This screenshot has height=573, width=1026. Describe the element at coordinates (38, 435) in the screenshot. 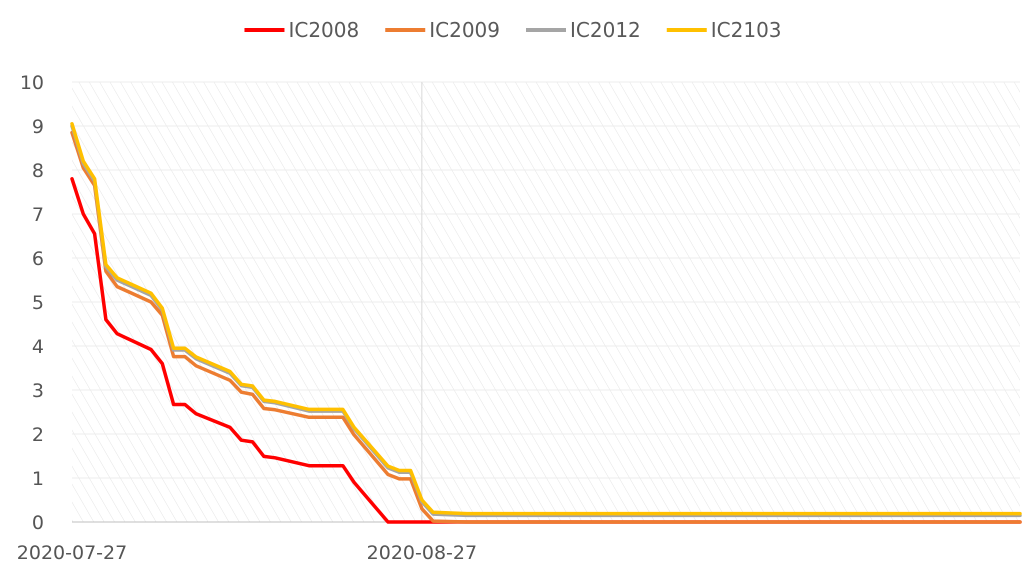

I see `y-tick-label: 2` at that location.